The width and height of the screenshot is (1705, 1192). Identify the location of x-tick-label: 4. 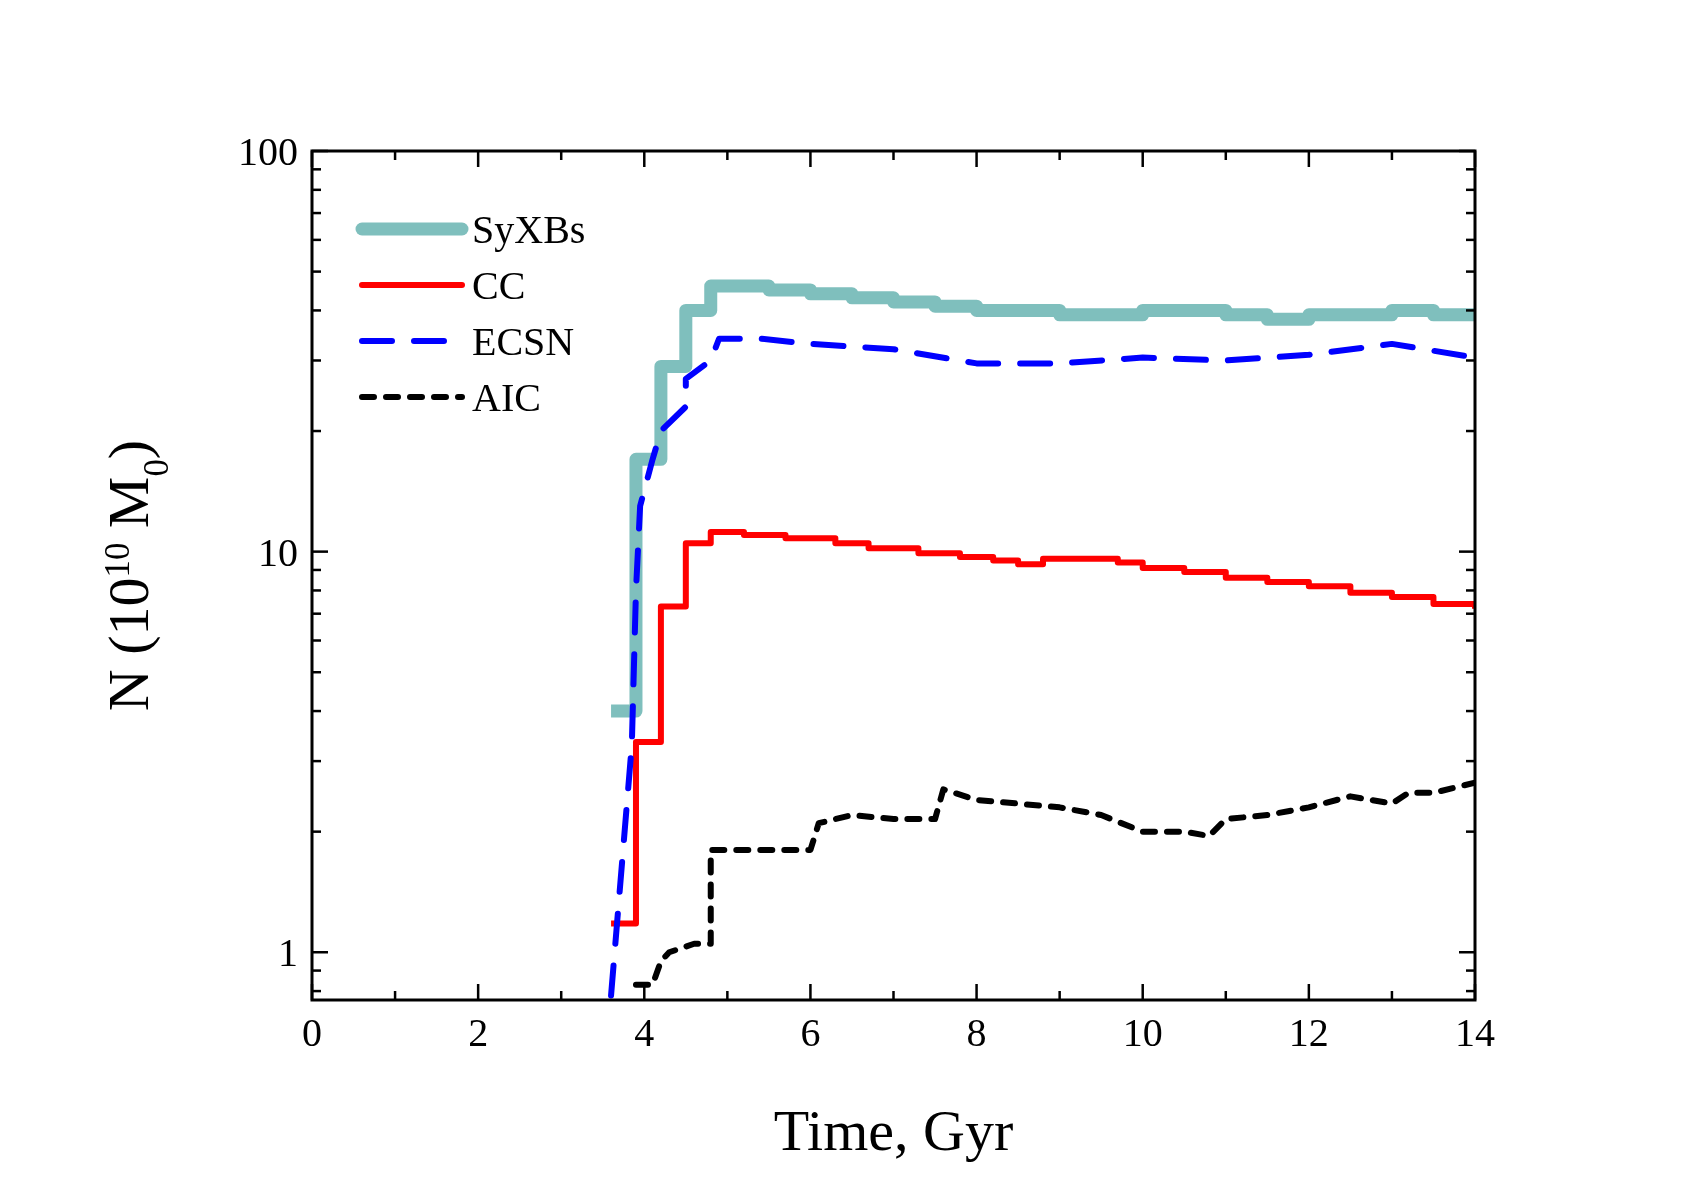
(644, 1032).